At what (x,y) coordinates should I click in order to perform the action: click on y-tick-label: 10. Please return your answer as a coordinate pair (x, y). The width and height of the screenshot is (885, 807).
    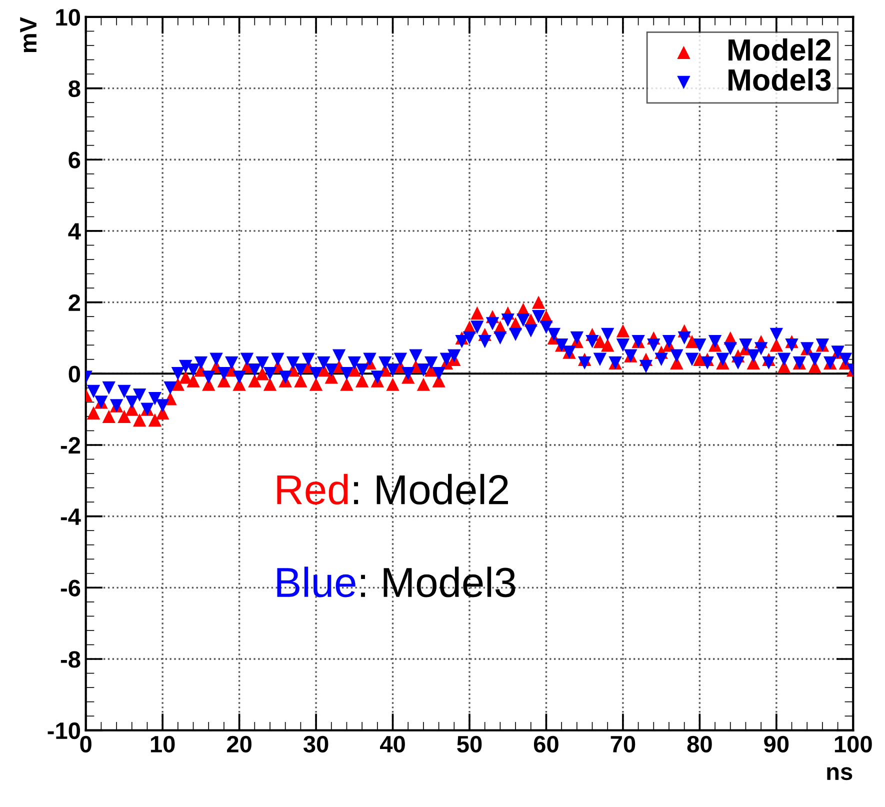
    Looking at the image, I should click on (68, 17).